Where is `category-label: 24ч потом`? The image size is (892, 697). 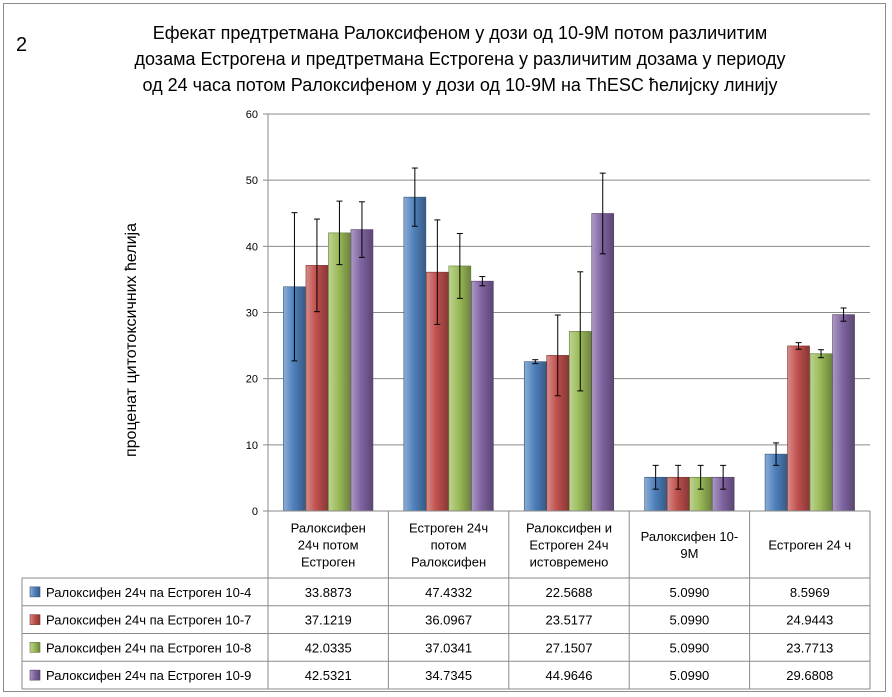
category-label: 24ч потом is located at coordinates (328, 545).